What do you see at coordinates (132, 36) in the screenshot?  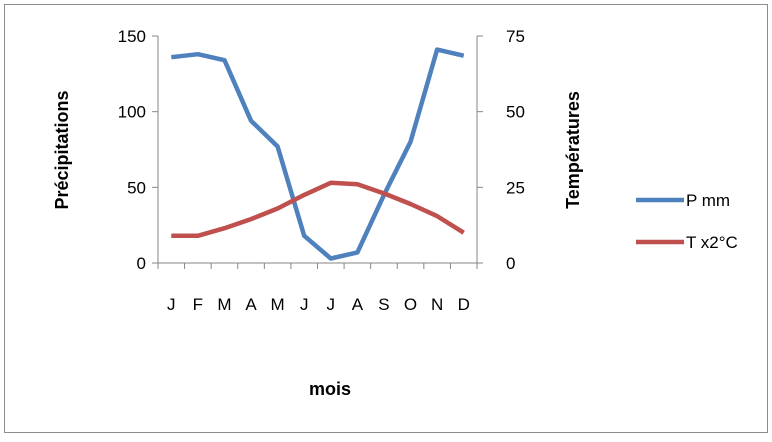 I see `y-tick-label-left: 150` at bounding box center [132, 36].